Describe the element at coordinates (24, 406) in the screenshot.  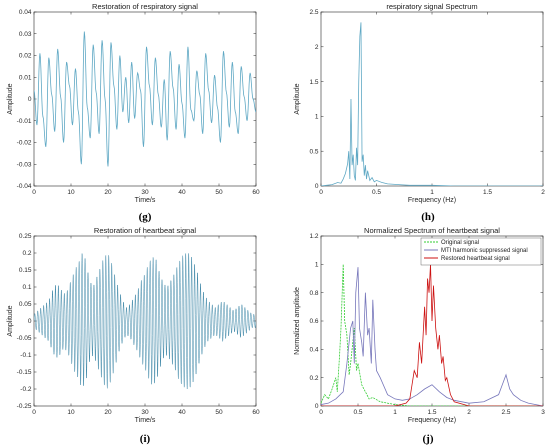
I see `y-tick-label: -0.25` at that location.